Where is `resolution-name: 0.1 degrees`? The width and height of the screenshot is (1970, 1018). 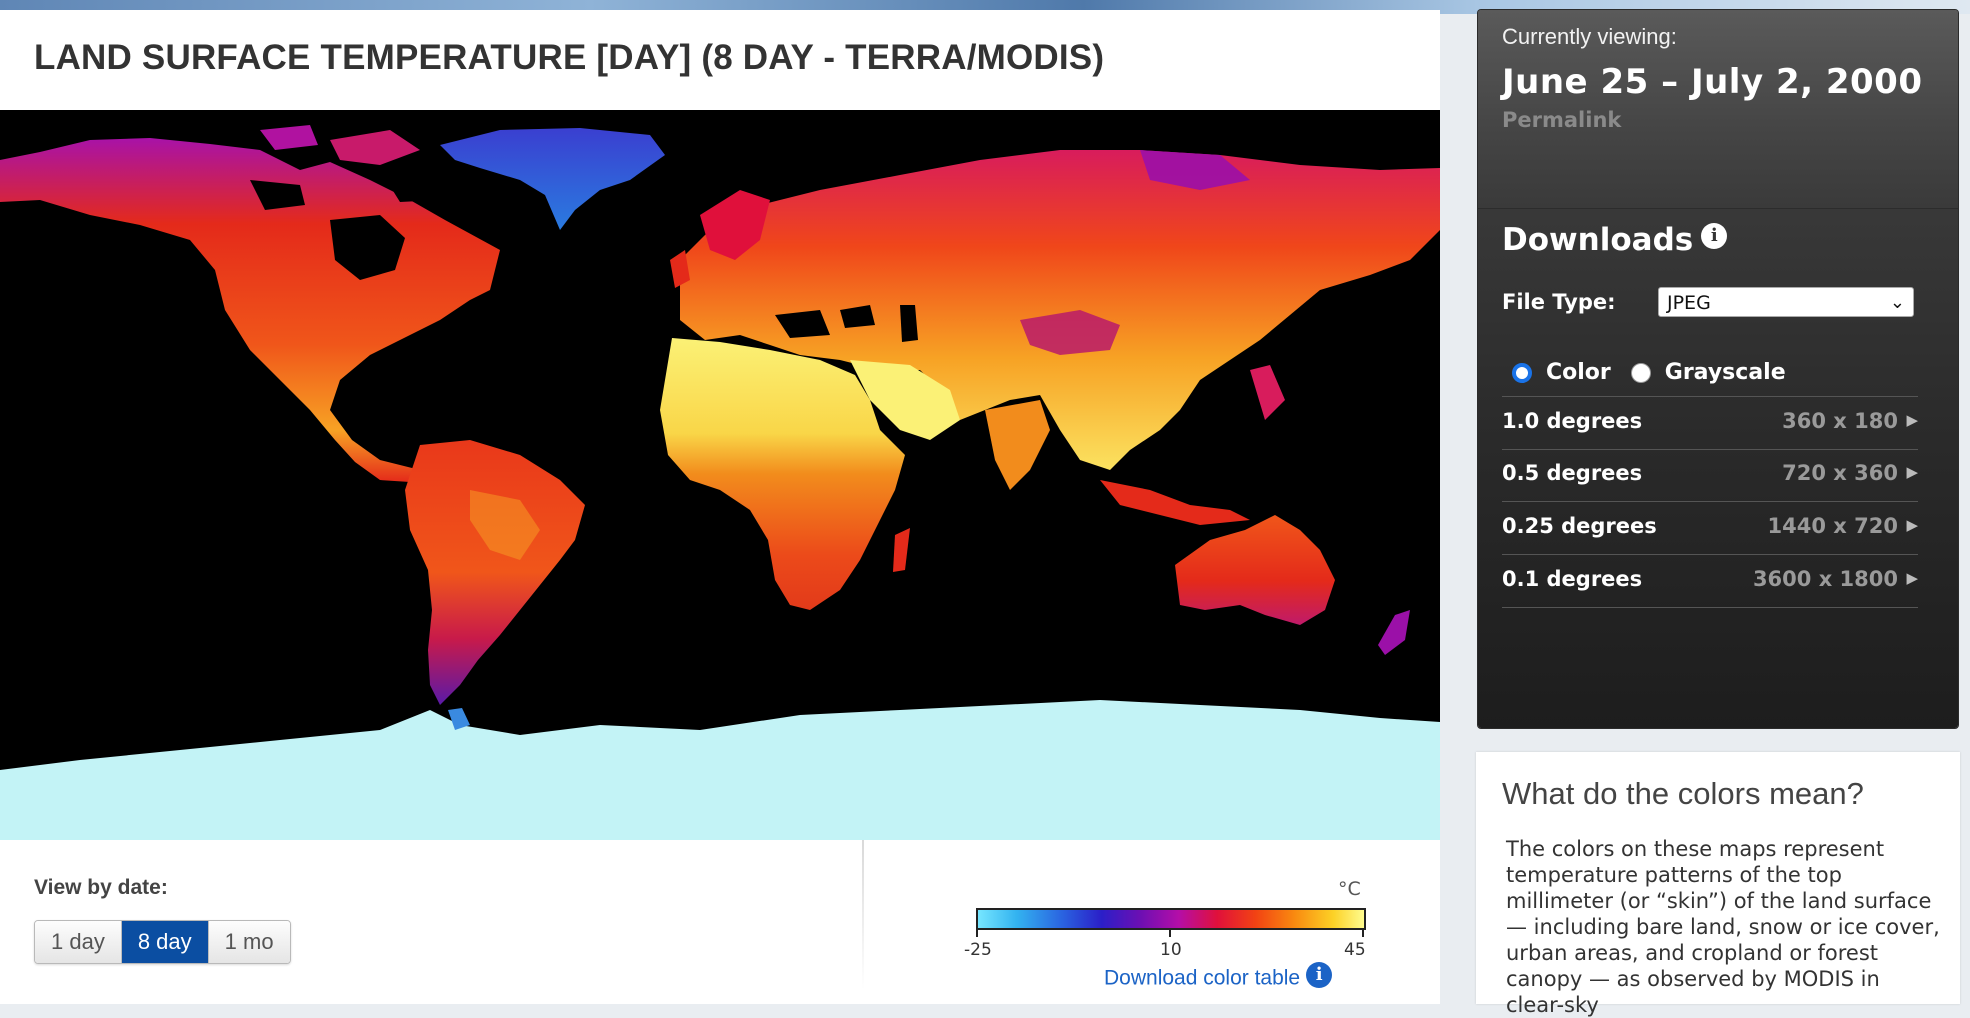
resolution-name: 0.1 degrees is located at coordinates (1572, 579).